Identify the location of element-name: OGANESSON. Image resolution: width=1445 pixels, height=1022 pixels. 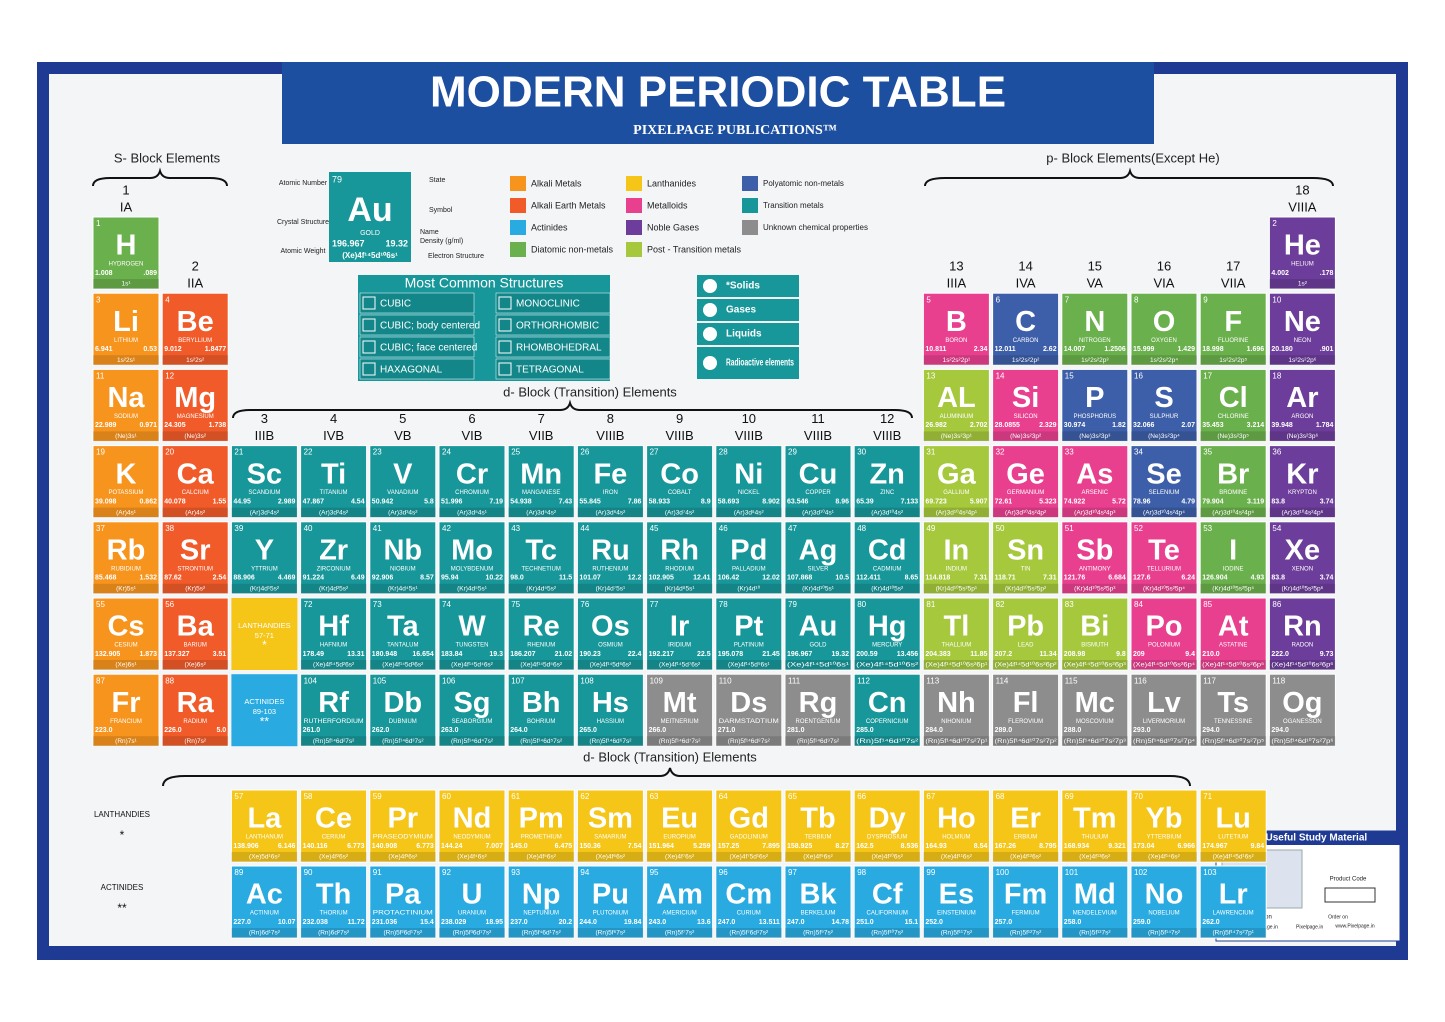
(1302, 722).